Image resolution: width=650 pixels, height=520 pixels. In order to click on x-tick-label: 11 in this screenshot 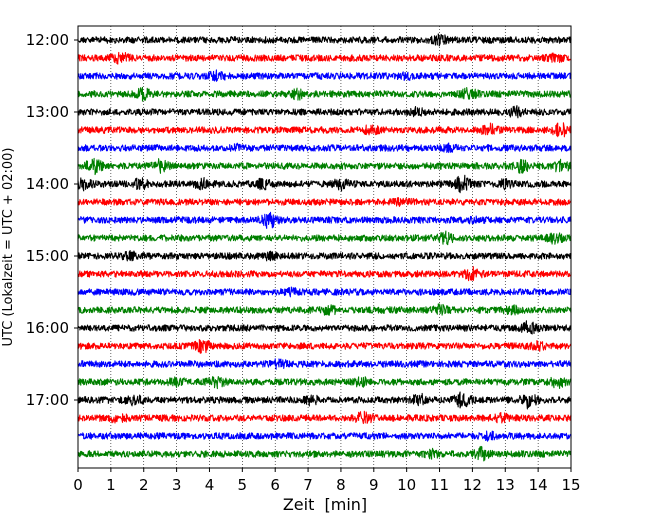, I will do `click(439, 485)`.